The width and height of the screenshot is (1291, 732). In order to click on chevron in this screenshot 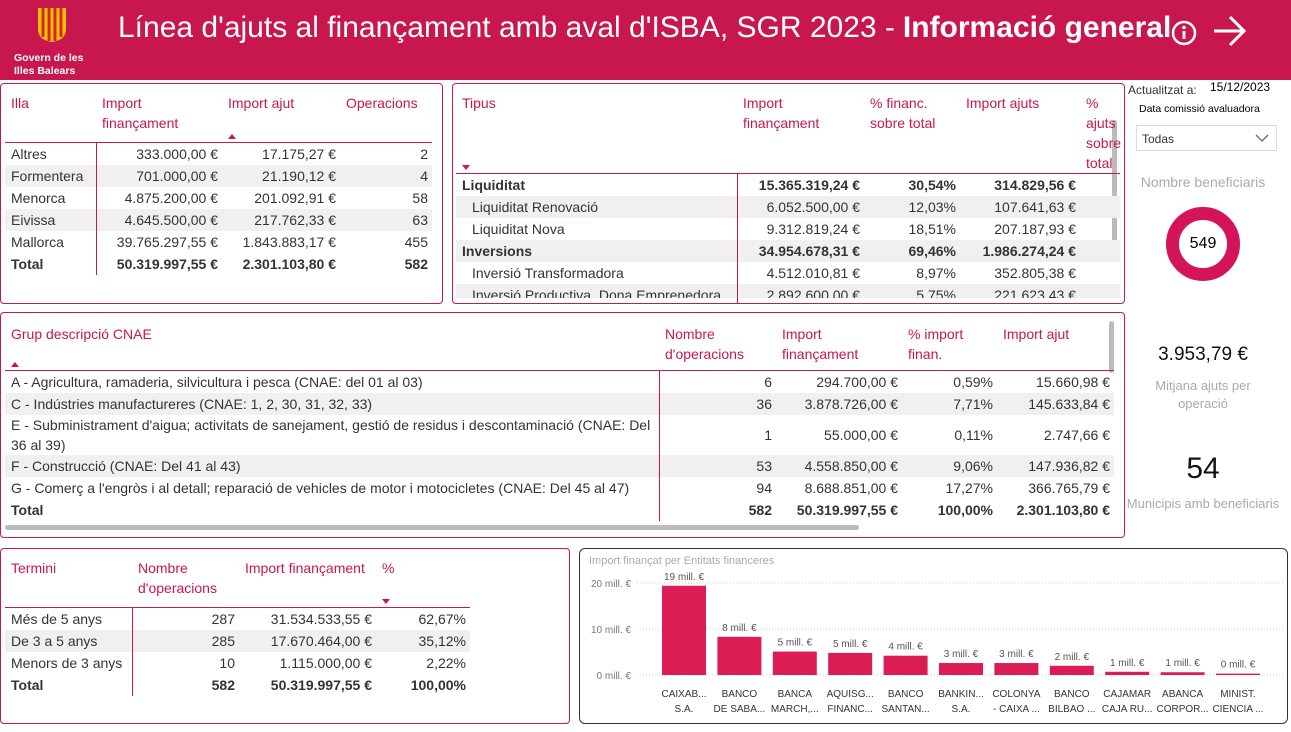, I will do `click(1262, 138)`.